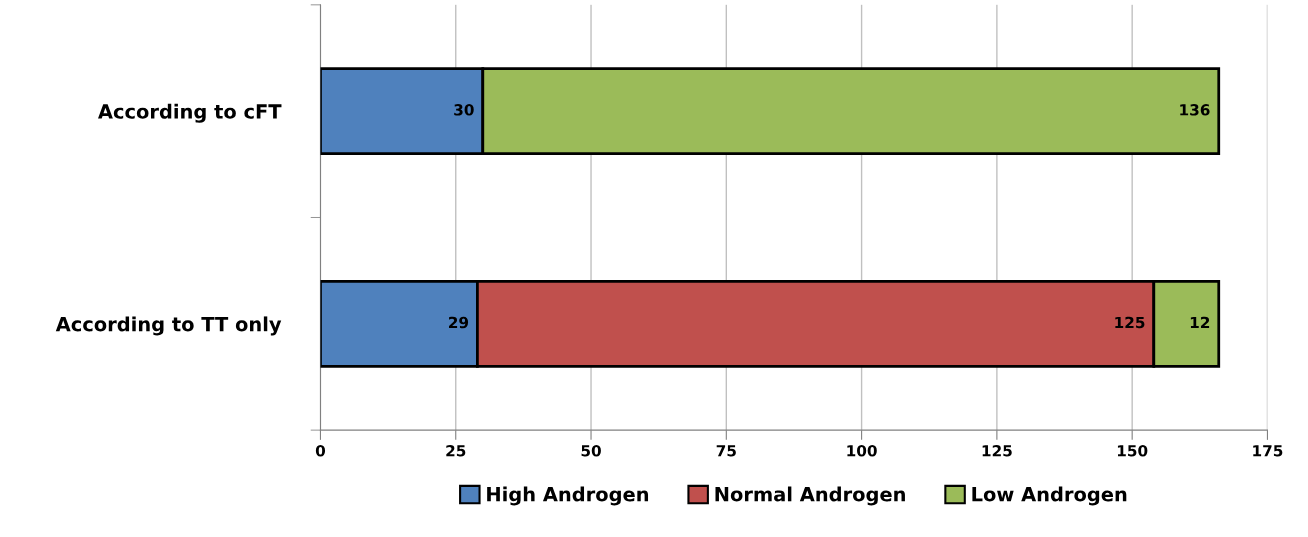  Describe the element at coordinates (726, 451) in the screenshot. I see `x-tick-label: 75` at that location.